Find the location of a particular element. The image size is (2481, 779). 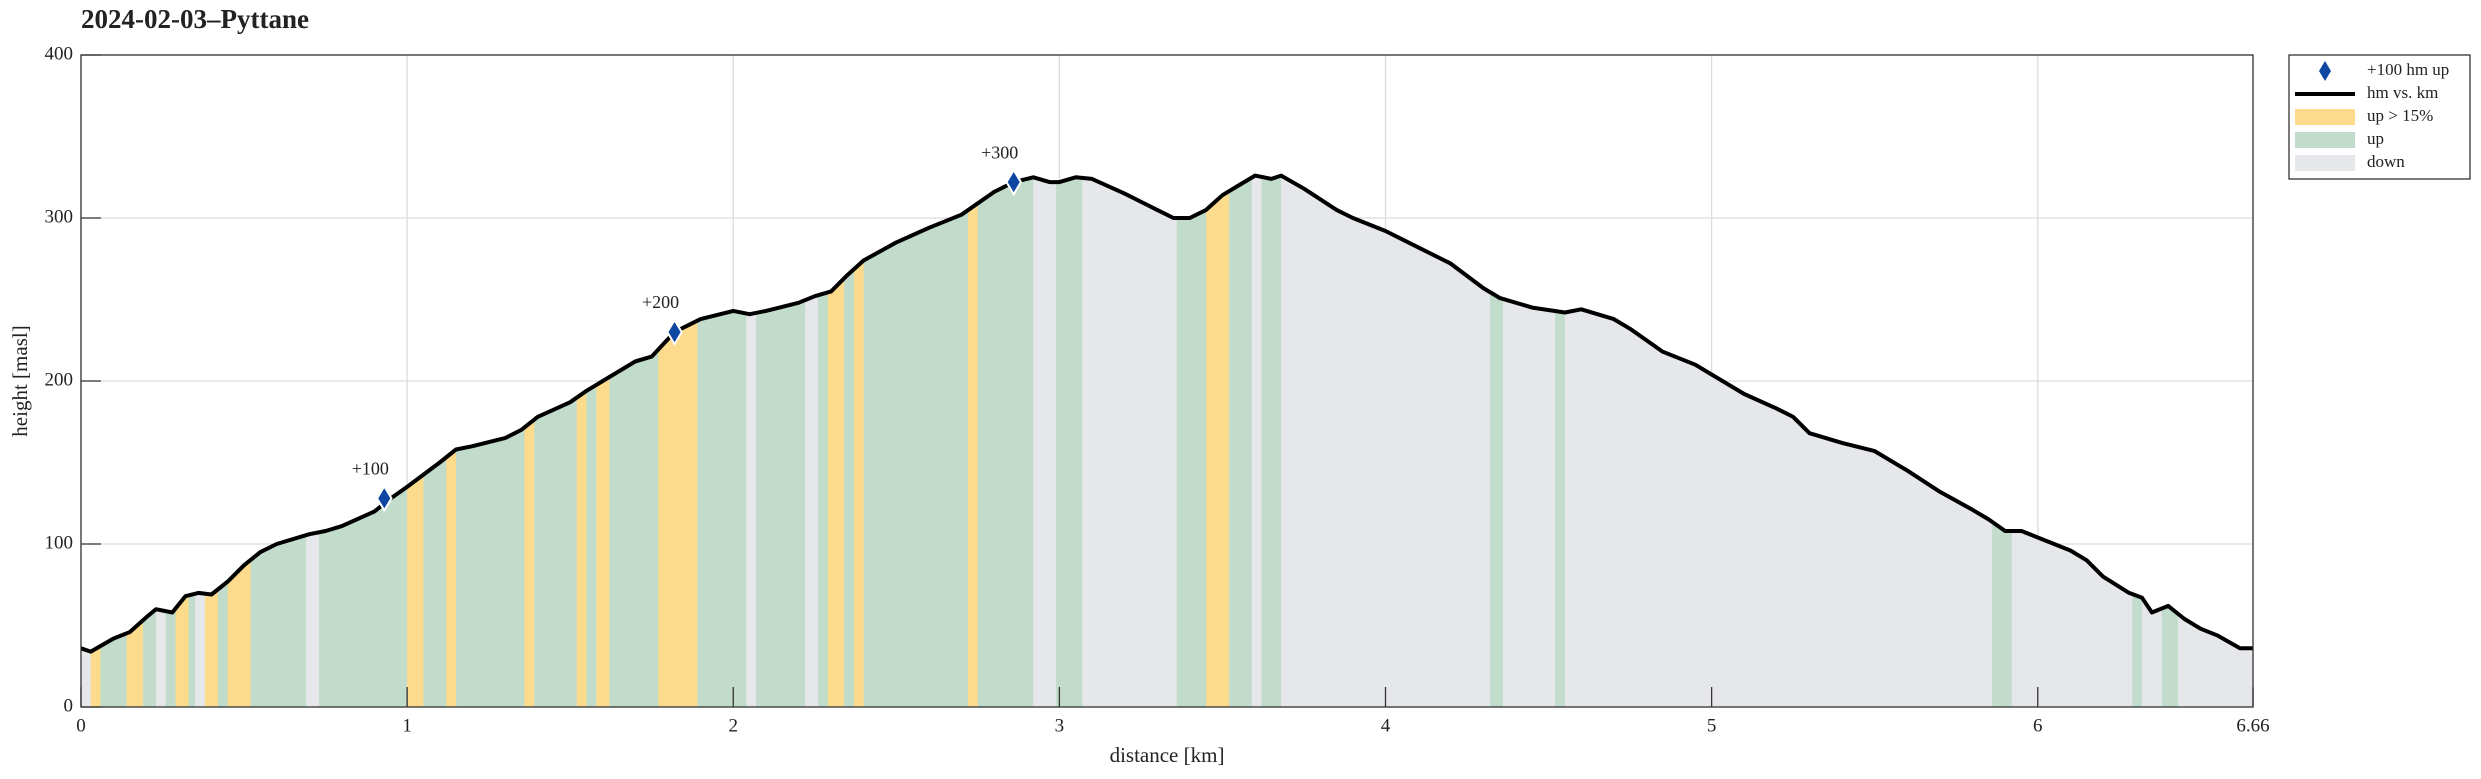

y-tick-label: 100 is located at coordinates (59, 542).